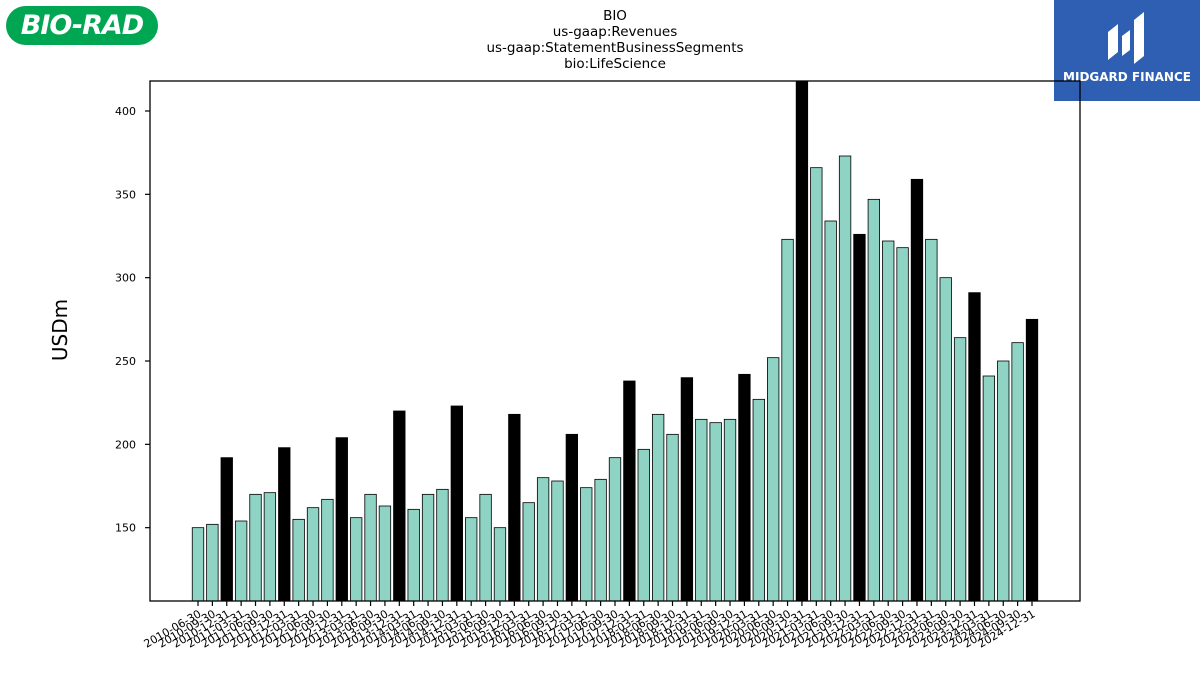  I want to click on bio-rad-logo: BIO-RAD, so click(82, 25).